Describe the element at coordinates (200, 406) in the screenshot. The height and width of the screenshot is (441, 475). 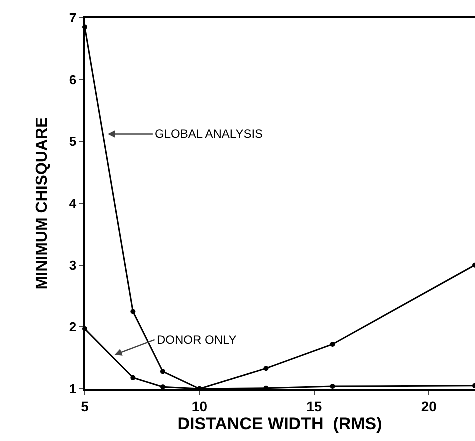
I see `x-tick-label: 10` at that location.